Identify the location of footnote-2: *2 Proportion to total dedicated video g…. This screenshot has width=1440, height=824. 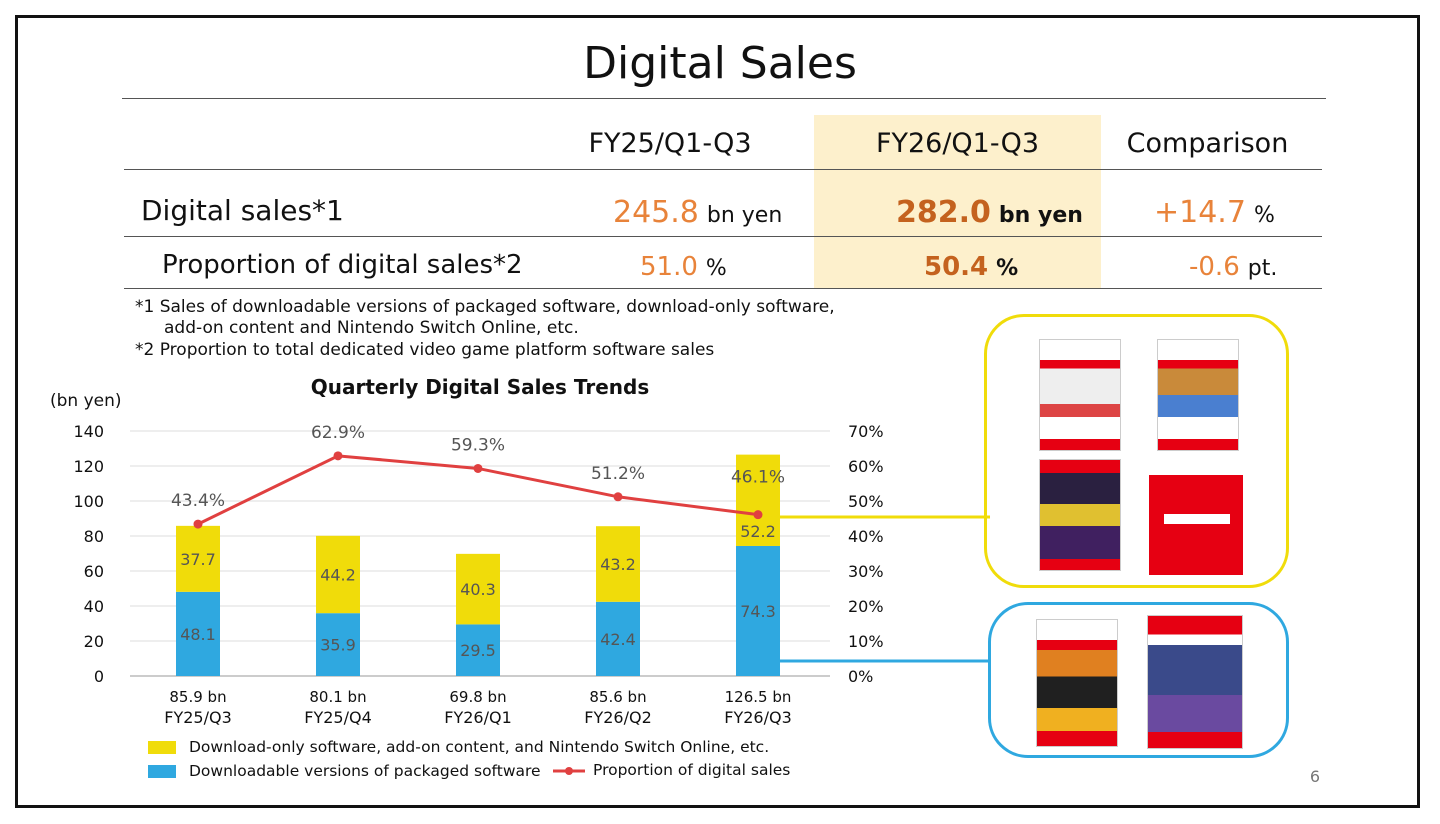
(425, 350).